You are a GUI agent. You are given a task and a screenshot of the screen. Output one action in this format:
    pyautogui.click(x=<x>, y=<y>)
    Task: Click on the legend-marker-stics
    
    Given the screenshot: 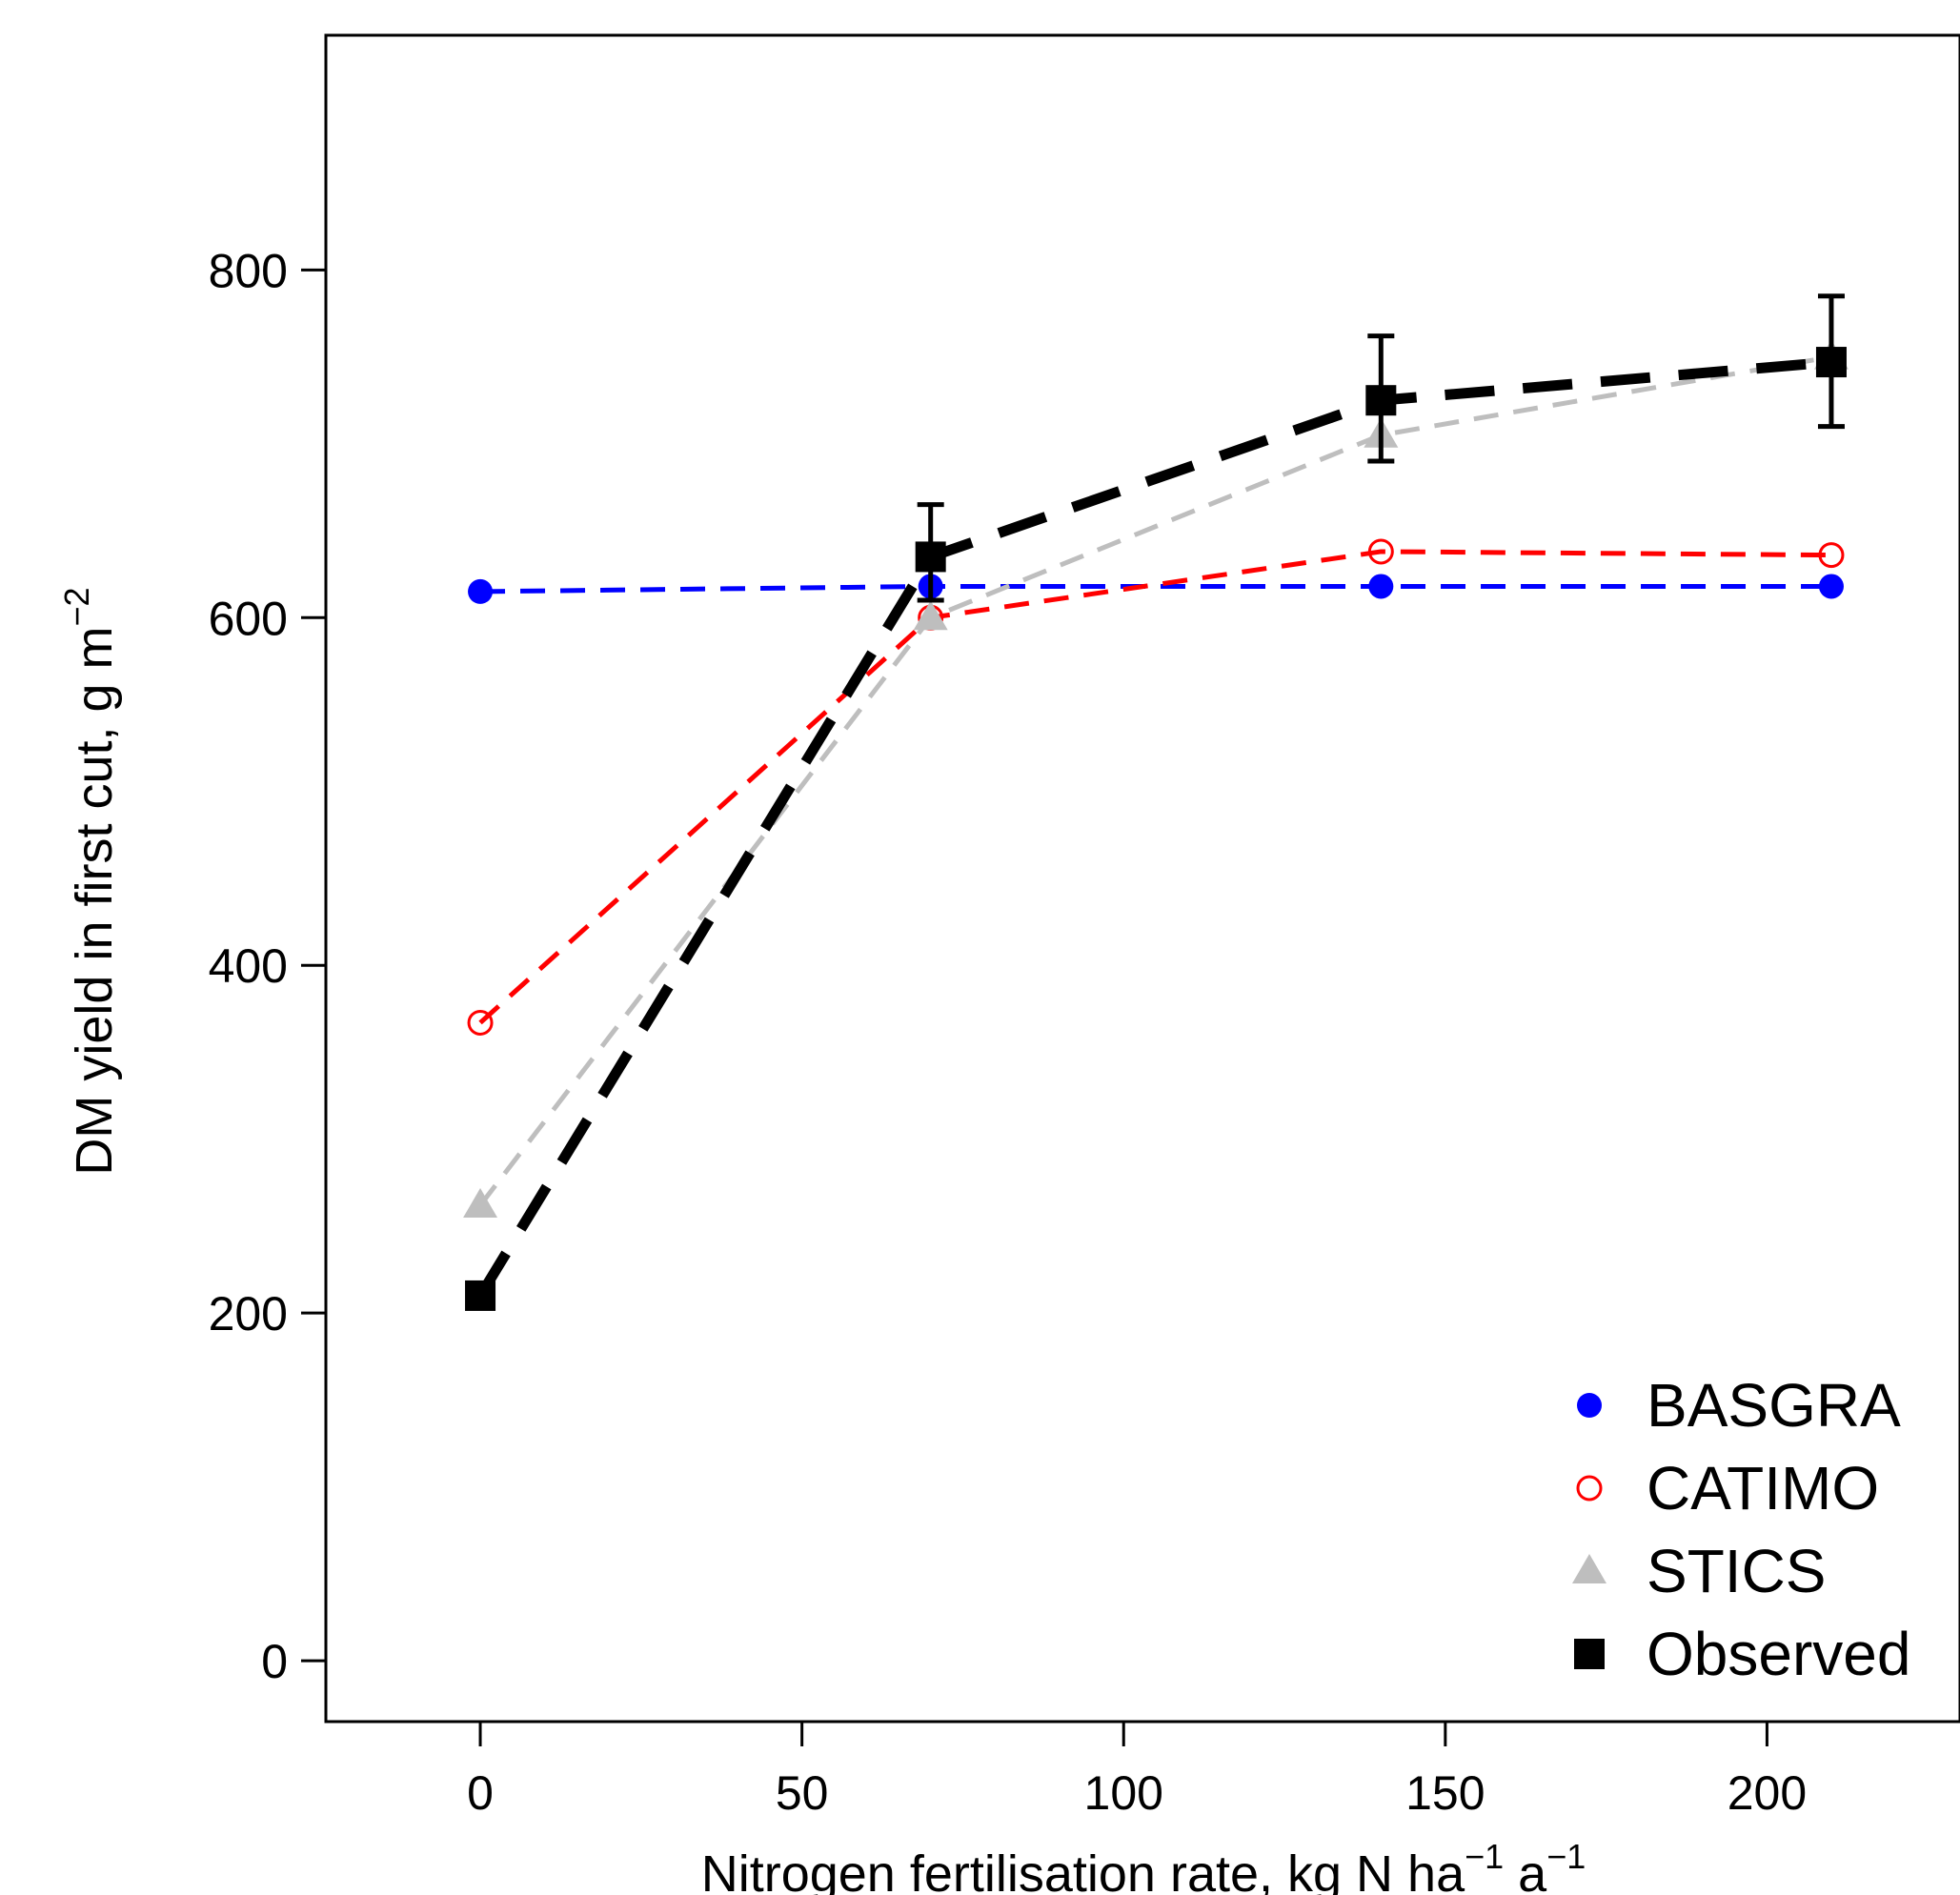 What is the action you would take?
    pyautogui.click(x=1589, y=1568)
    